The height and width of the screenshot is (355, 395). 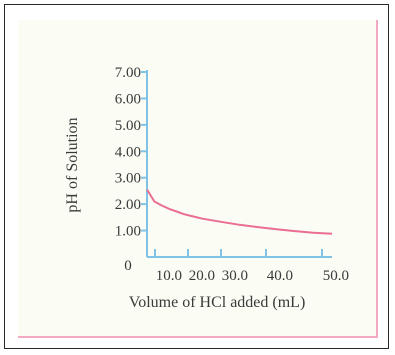 What do you see at coordinates (251, 266) in the screenshot?
I see `x-ticks: 10.0 20.0 30.0 40.0 50.0` at bounding box center [251, 266].